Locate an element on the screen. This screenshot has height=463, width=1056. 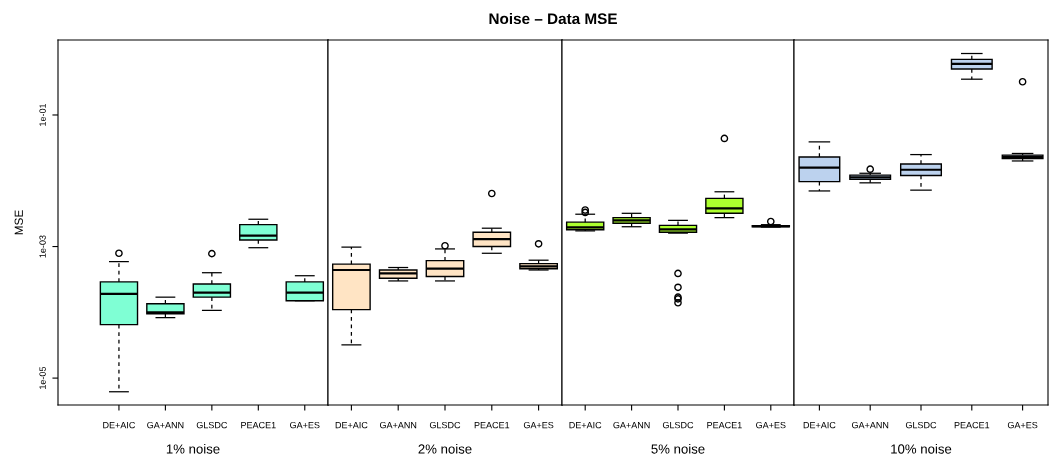
x-axis-title: 1% noise is located at coordinates (193, 448).